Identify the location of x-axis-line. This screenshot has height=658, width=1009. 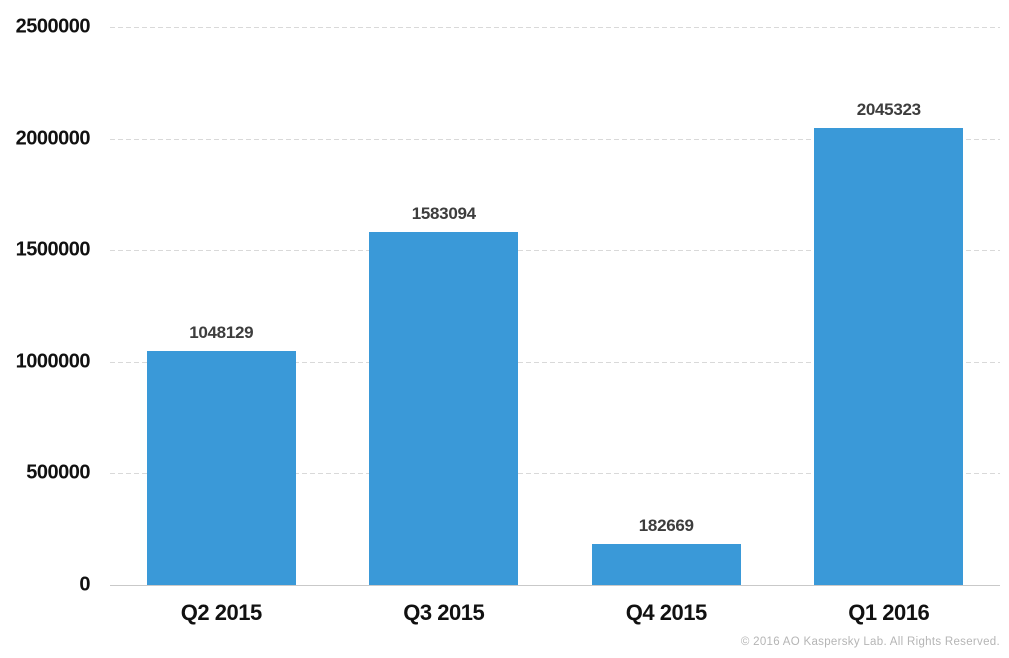
(555, 585).